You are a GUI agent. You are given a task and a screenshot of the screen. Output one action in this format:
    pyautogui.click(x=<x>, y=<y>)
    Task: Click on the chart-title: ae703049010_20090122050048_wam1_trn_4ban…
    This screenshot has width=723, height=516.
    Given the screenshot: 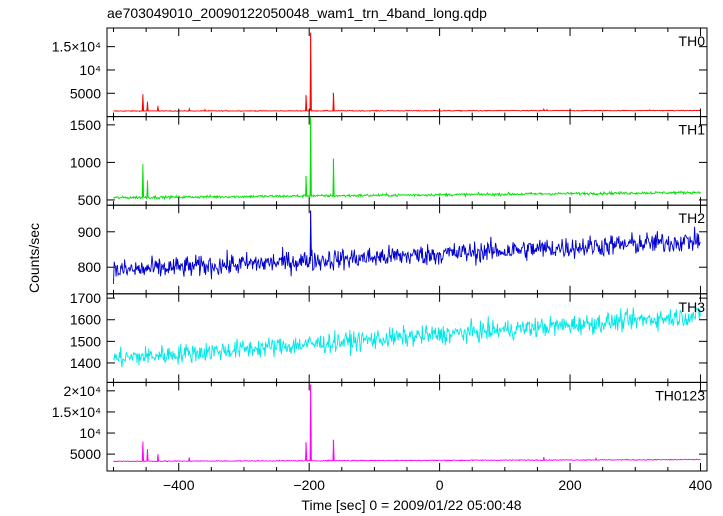 What is the action you would take?
    pyautogui.click(x=297, y=13)
    